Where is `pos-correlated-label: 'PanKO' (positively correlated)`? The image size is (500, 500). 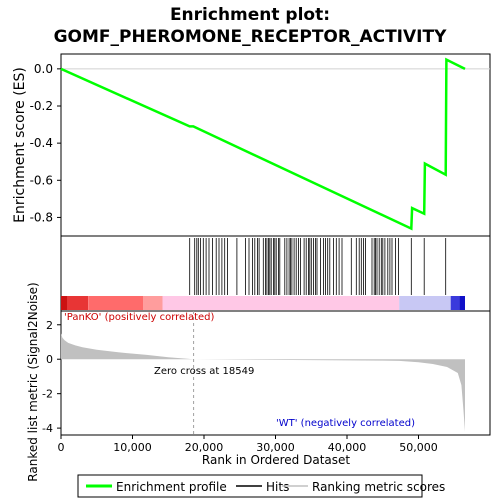 pos-correlated-label: 'PanKO' (positively correlated) is located at coordinates (139, 317).